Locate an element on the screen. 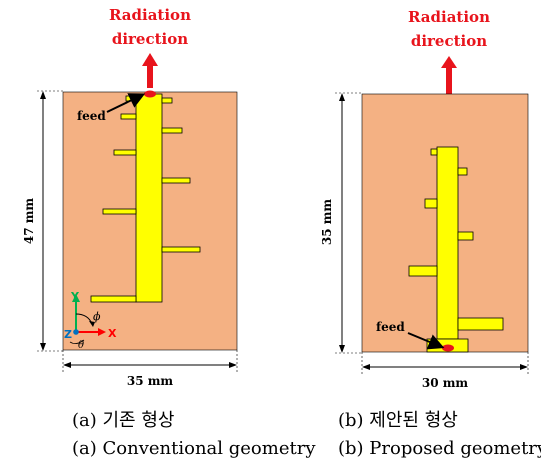 The height and width of the screenshot is (468, 541). left-feed-label: feed is located at coordinates (91, 116).